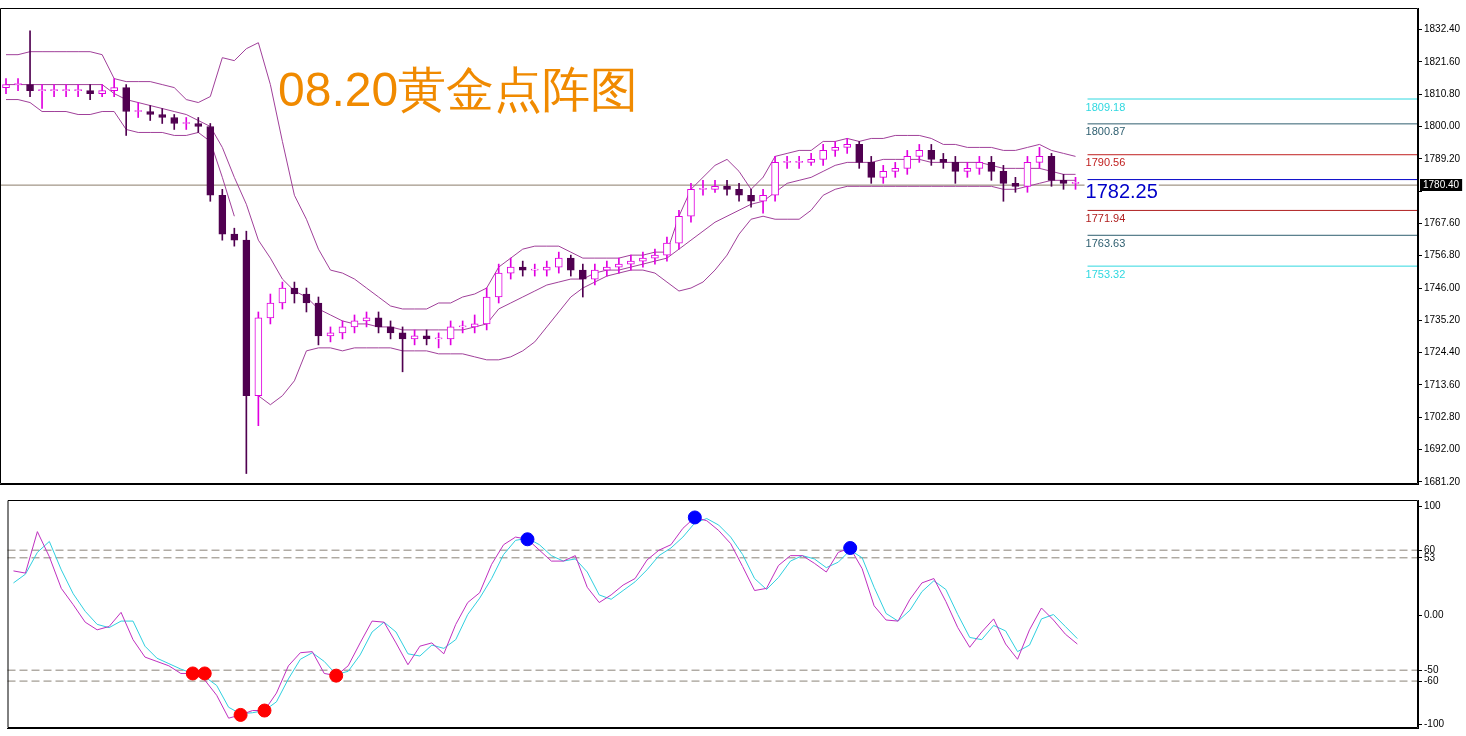 Image resolution: width=1466 pixels, height=736 pixels. Describe the element at coordinates (1105, 242) in the screenshot. I see `ref-line-label: 1763.63` at that location.